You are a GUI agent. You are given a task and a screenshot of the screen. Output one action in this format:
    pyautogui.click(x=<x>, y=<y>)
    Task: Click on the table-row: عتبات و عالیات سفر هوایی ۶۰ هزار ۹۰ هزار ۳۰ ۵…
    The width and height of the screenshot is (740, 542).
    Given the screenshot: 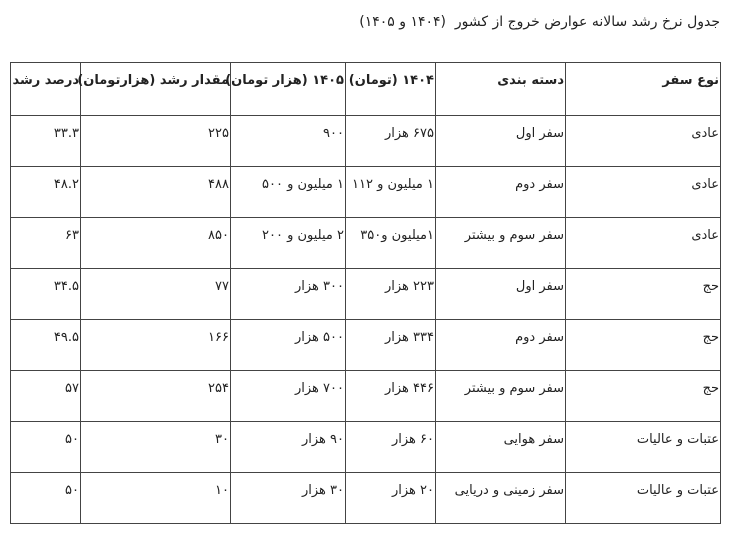 What is the action you would take?
    pyautogui.click(x=365, y=447)
    